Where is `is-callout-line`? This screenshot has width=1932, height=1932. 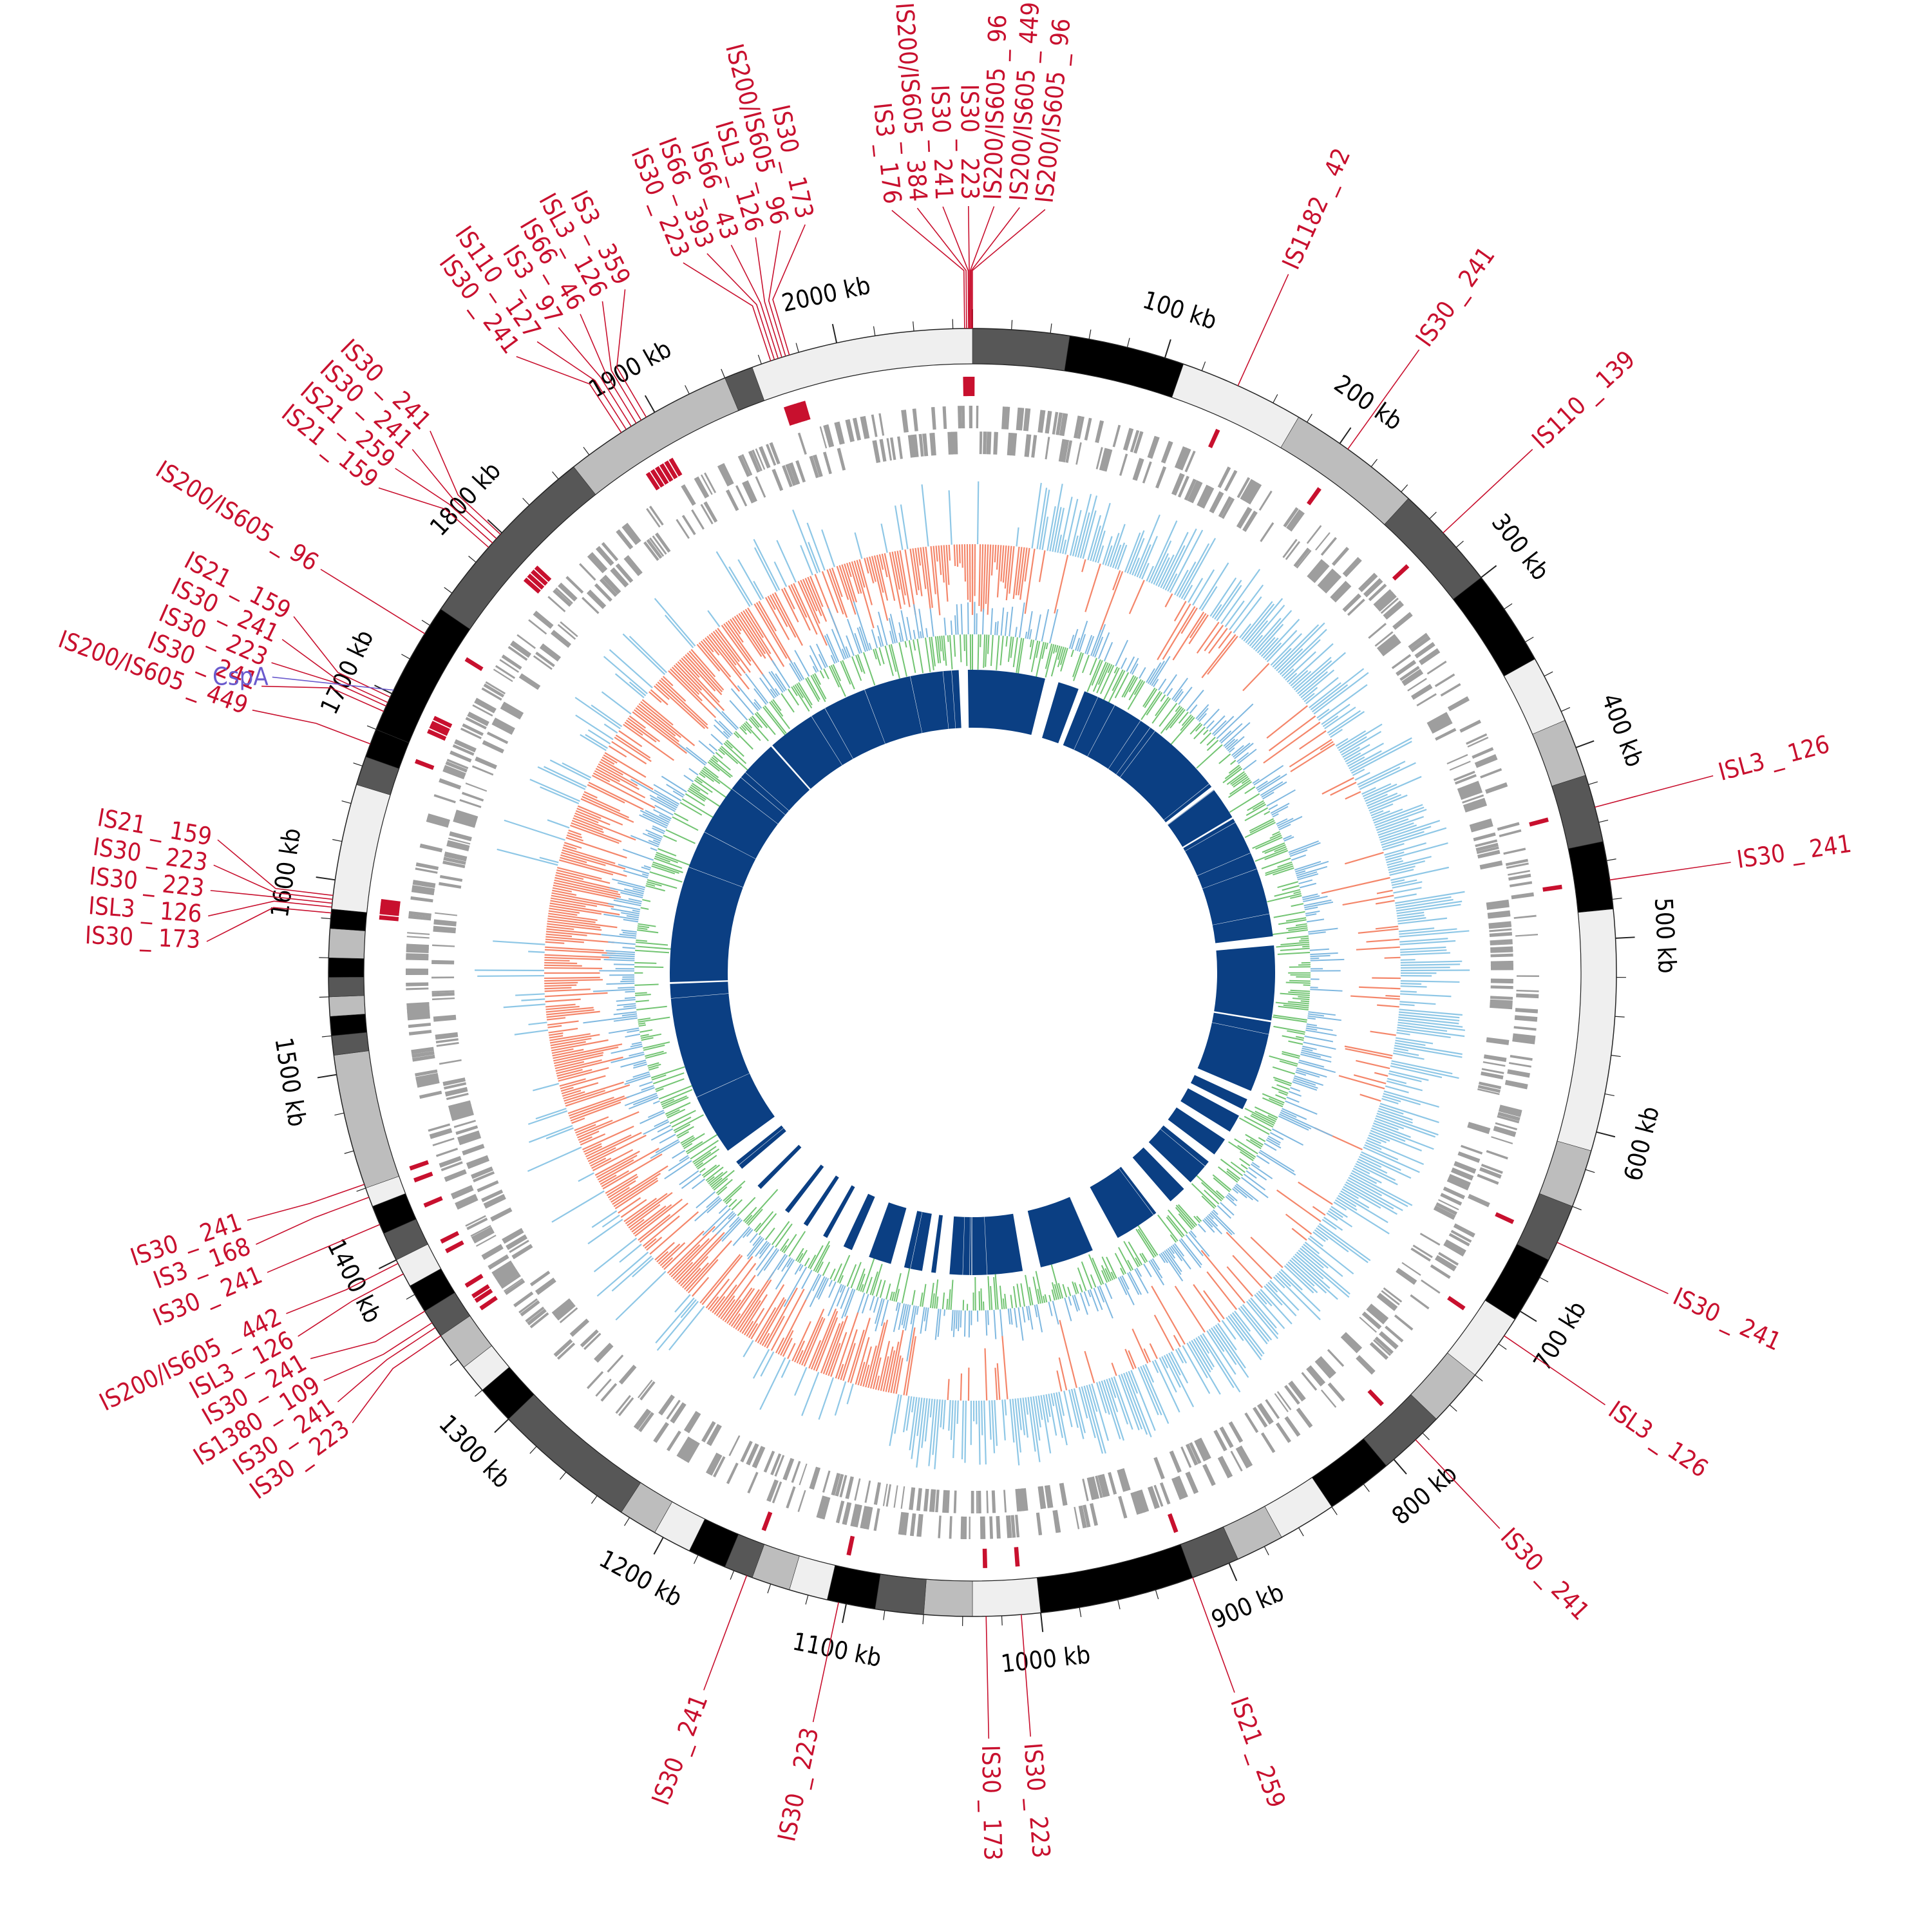
is-callout-line is located at coordinates (1027, 1676).